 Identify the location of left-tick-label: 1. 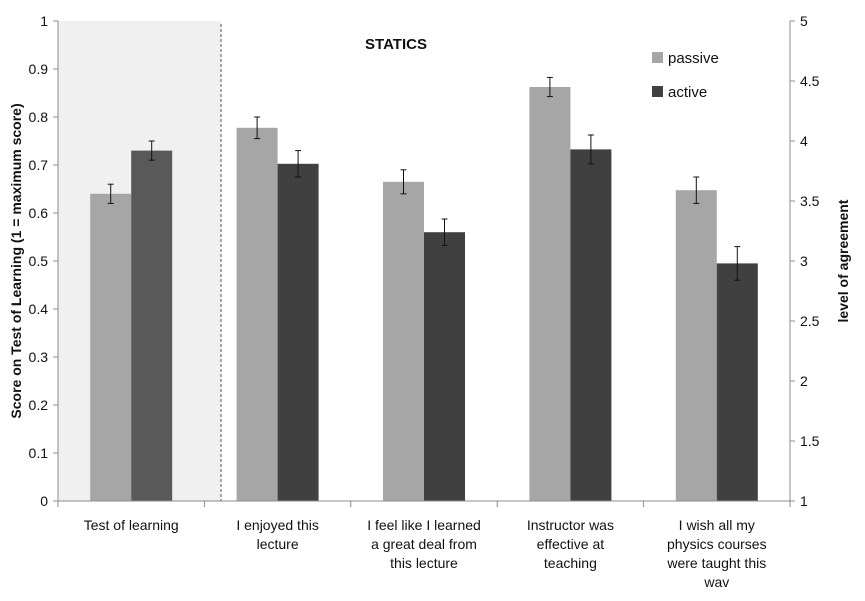
(44, 21).